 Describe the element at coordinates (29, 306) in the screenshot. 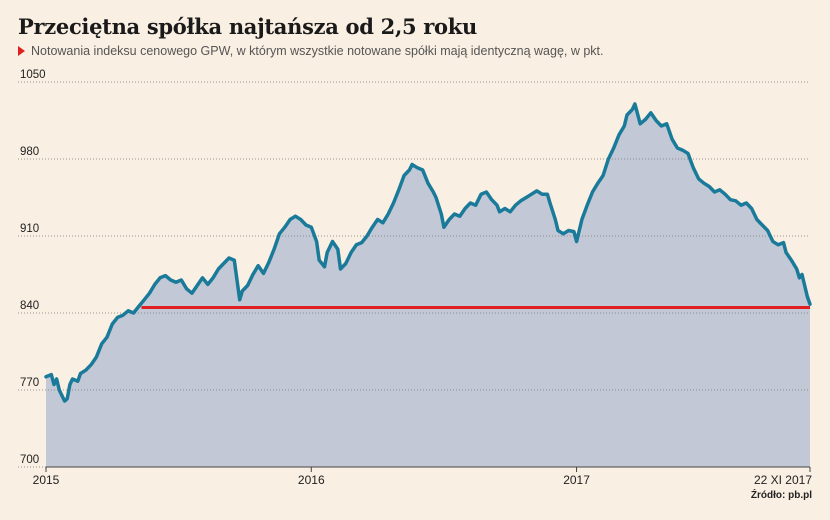

I see `y-tick-label: 840` at that location.